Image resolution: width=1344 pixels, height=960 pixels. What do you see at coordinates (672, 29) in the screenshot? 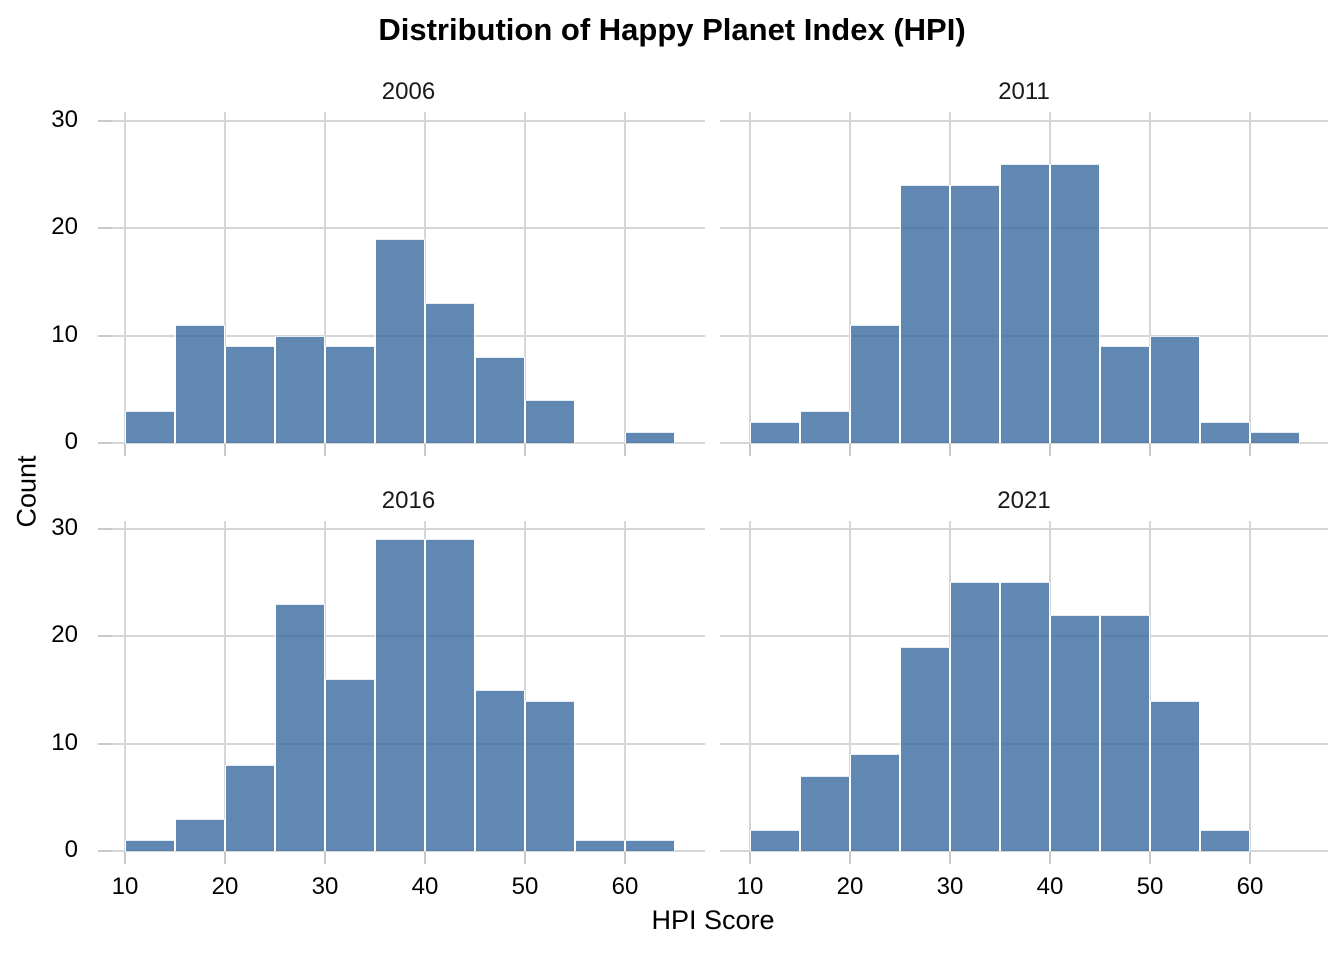
I see `chart-title: Distribution of Happy Planet Index (HPI)` at bounding box center [672, 29].